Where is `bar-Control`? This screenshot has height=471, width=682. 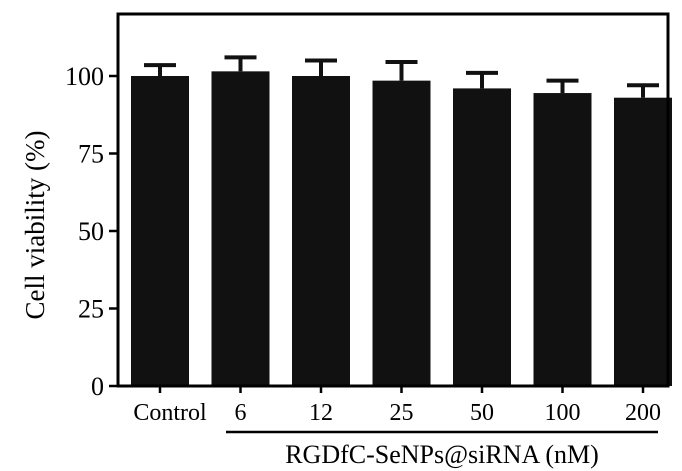
bar-Control is located at coordinates (160, 231).